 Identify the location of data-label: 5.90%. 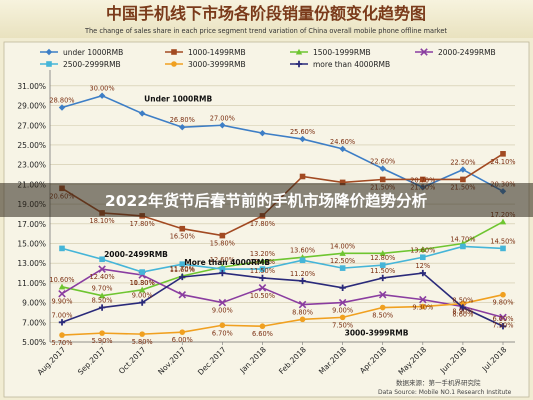
(102, 341).